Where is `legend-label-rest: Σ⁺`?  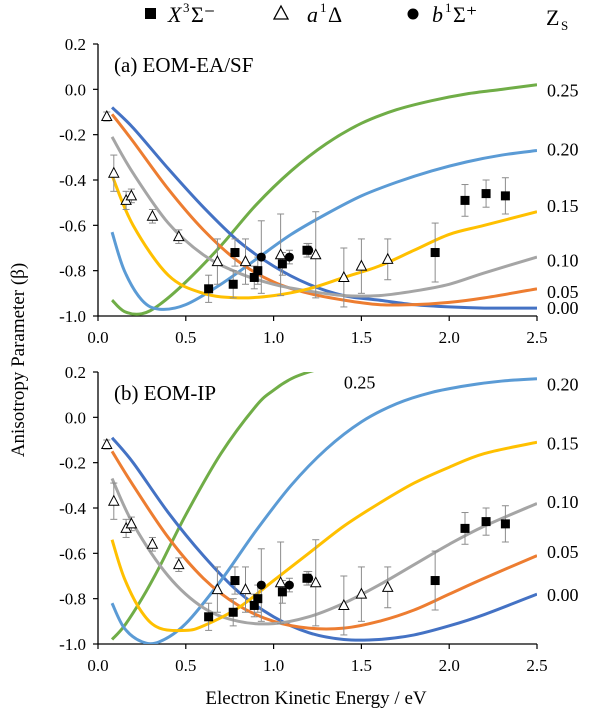
legend-label-rest: Σ⁺ is located at coordinates (465, 14).